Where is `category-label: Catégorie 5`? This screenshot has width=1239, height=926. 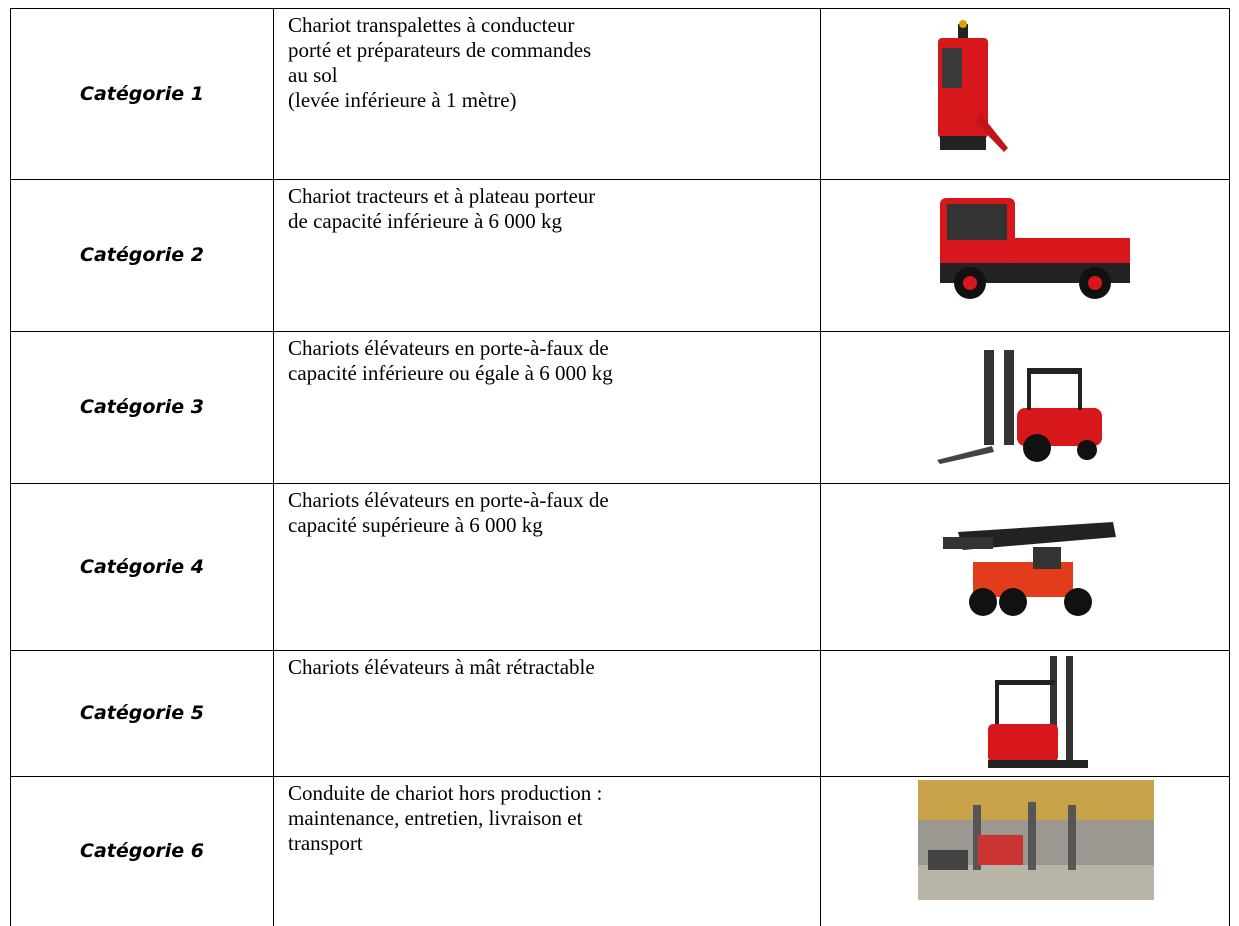
category-label: Catégorie 5 is located at coordinates (142, 713).